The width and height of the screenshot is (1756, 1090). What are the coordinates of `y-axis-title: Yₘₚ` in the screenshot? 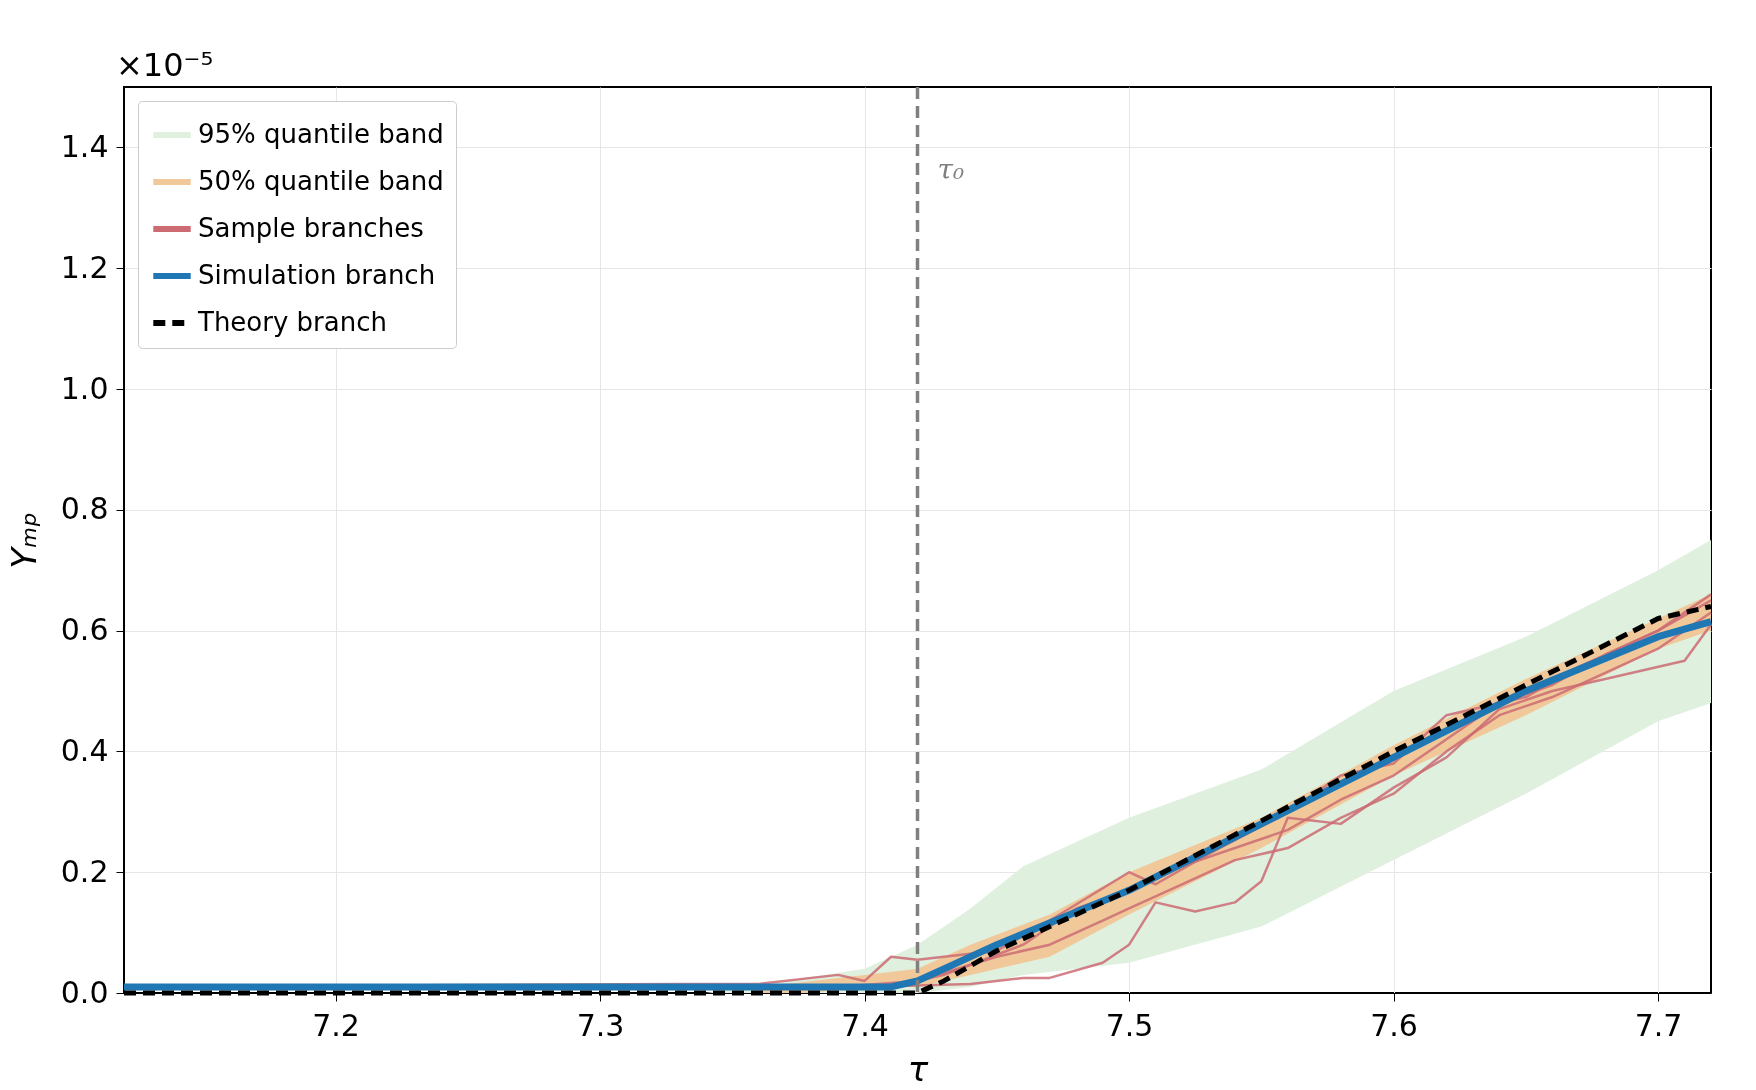 It's located at (23, 540).